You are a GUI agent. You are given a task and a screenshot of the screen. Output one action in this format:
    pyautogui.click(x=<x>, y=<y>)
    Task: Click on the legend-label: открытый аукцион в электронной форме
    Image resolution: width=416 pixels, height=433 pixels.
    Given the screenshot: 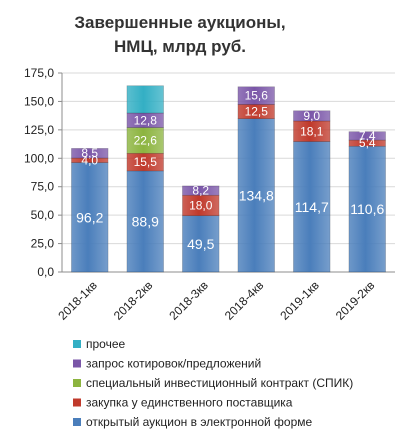 What is the action you would take?
    pyautogui.click(x=199, y=422)
    